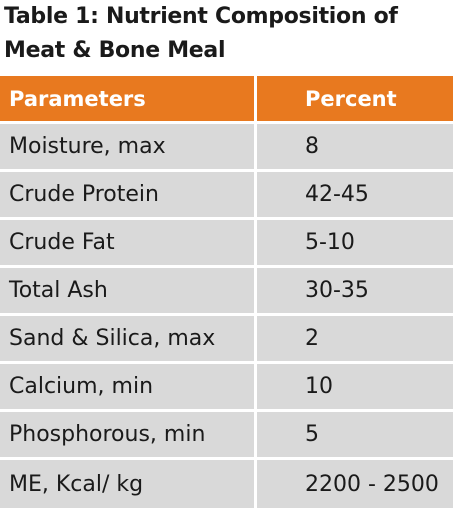 This screenshot has width=453, height=518. Describe the element at coordinates (128, 484) in the screenshot. I see `parameter-cell: ME, Kcal/ kg` at that location.